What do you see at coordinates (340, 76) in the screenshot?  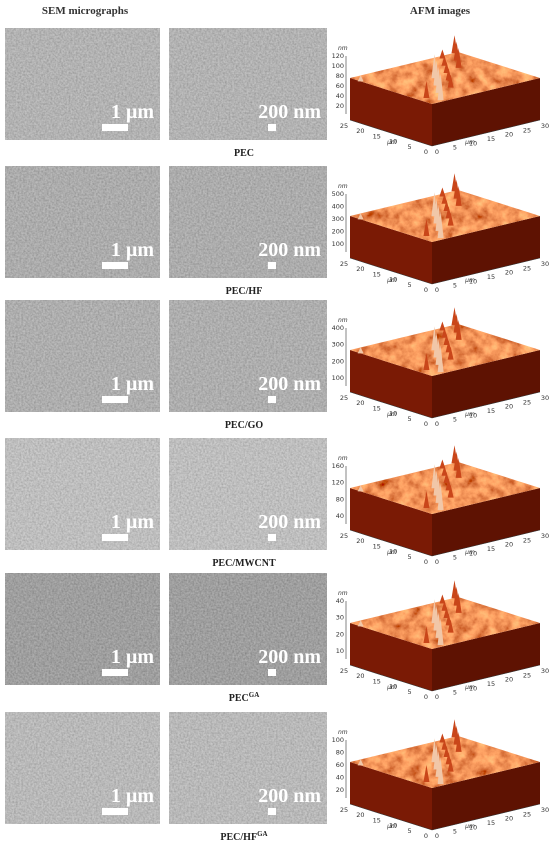 I see `afm-z-tick: 80` at bounding box center [340, 76].